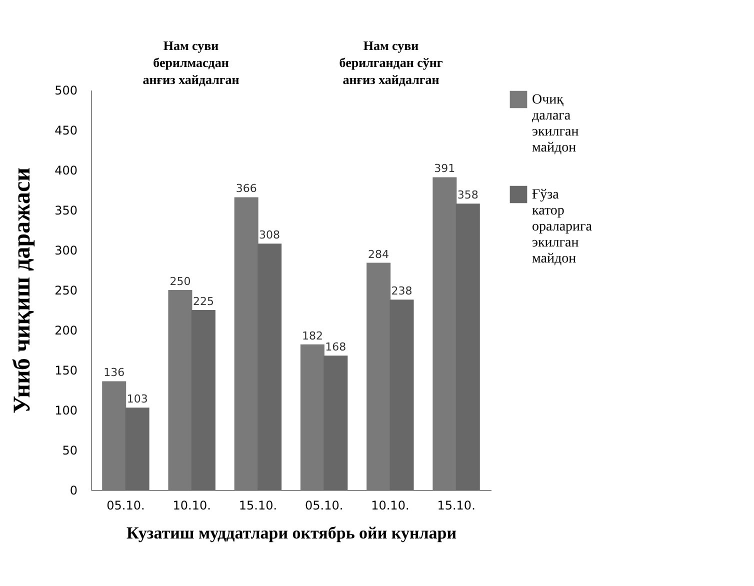  What do you see at coordinates (70, 451) in the screenshot?
I see `y-tick-label: 50` at bounding box center [70, 451].